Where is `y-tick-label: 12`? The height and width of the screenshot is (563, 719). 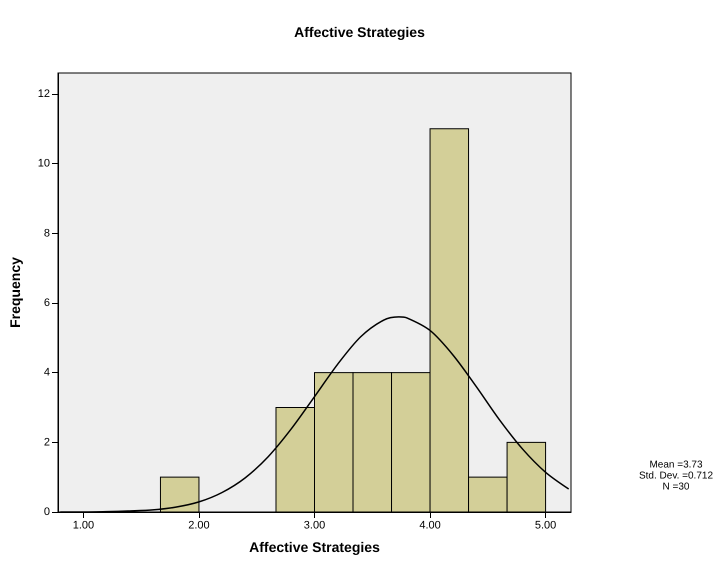
y-tick-label: 12 is located at coordinates (44, 94).